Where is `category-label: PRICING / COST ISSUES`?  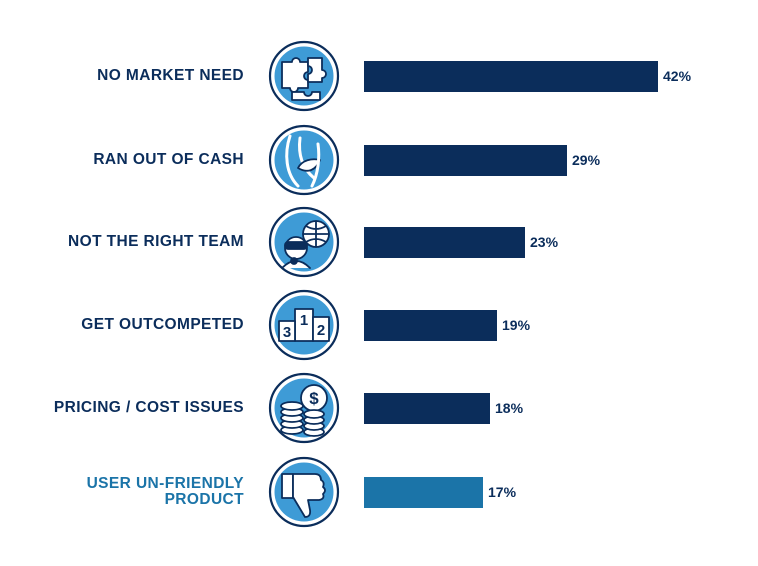
category-label: PRICING / COST ISSUES is located at coordinates (149, 408).